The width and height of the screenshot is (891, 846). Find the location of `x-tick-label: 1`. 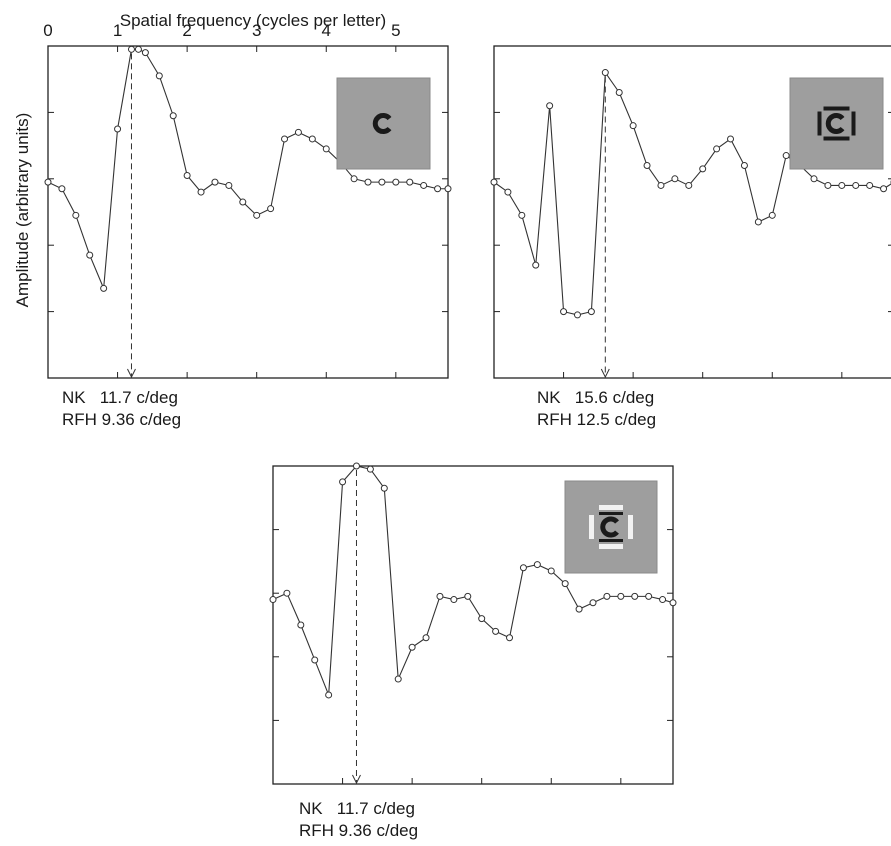

x-tick-label: 1 is located at coordinates (117, 30).